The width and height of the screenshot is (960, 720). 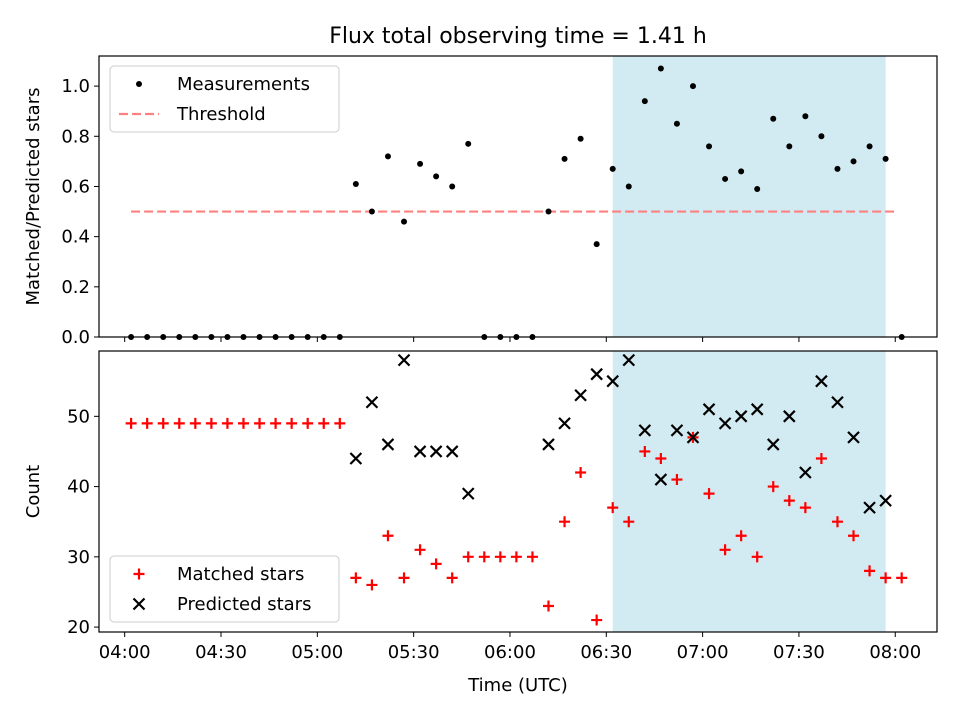 I want to click on y-tick-label: 0.8, so click(x=75, y=136).